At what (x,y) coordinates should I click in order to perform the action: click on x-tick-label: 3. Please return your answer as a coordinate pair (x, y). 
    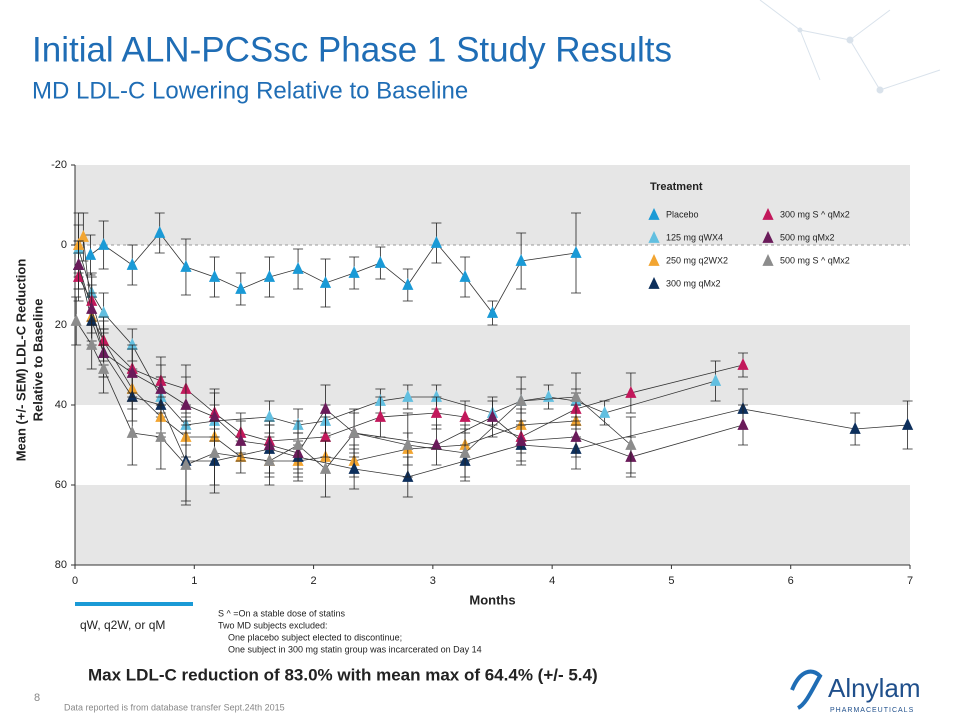
    Looking at the image, I should click on (433, 581).